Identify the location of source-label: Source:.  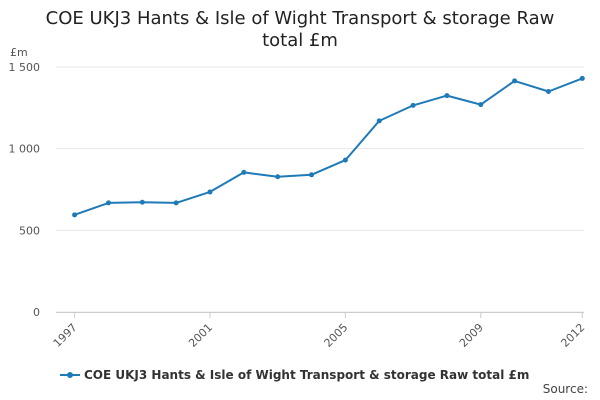
(565, 389).